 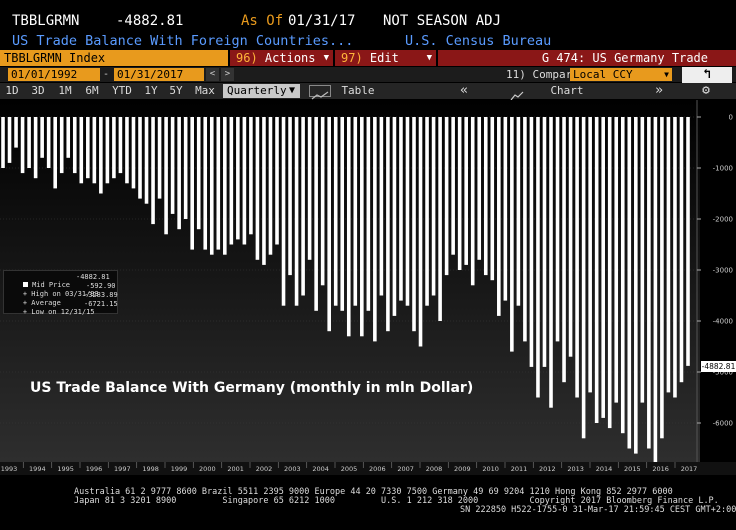 I want to click on data-source: U.S. Census Bureau, so click(x=478, y=41).